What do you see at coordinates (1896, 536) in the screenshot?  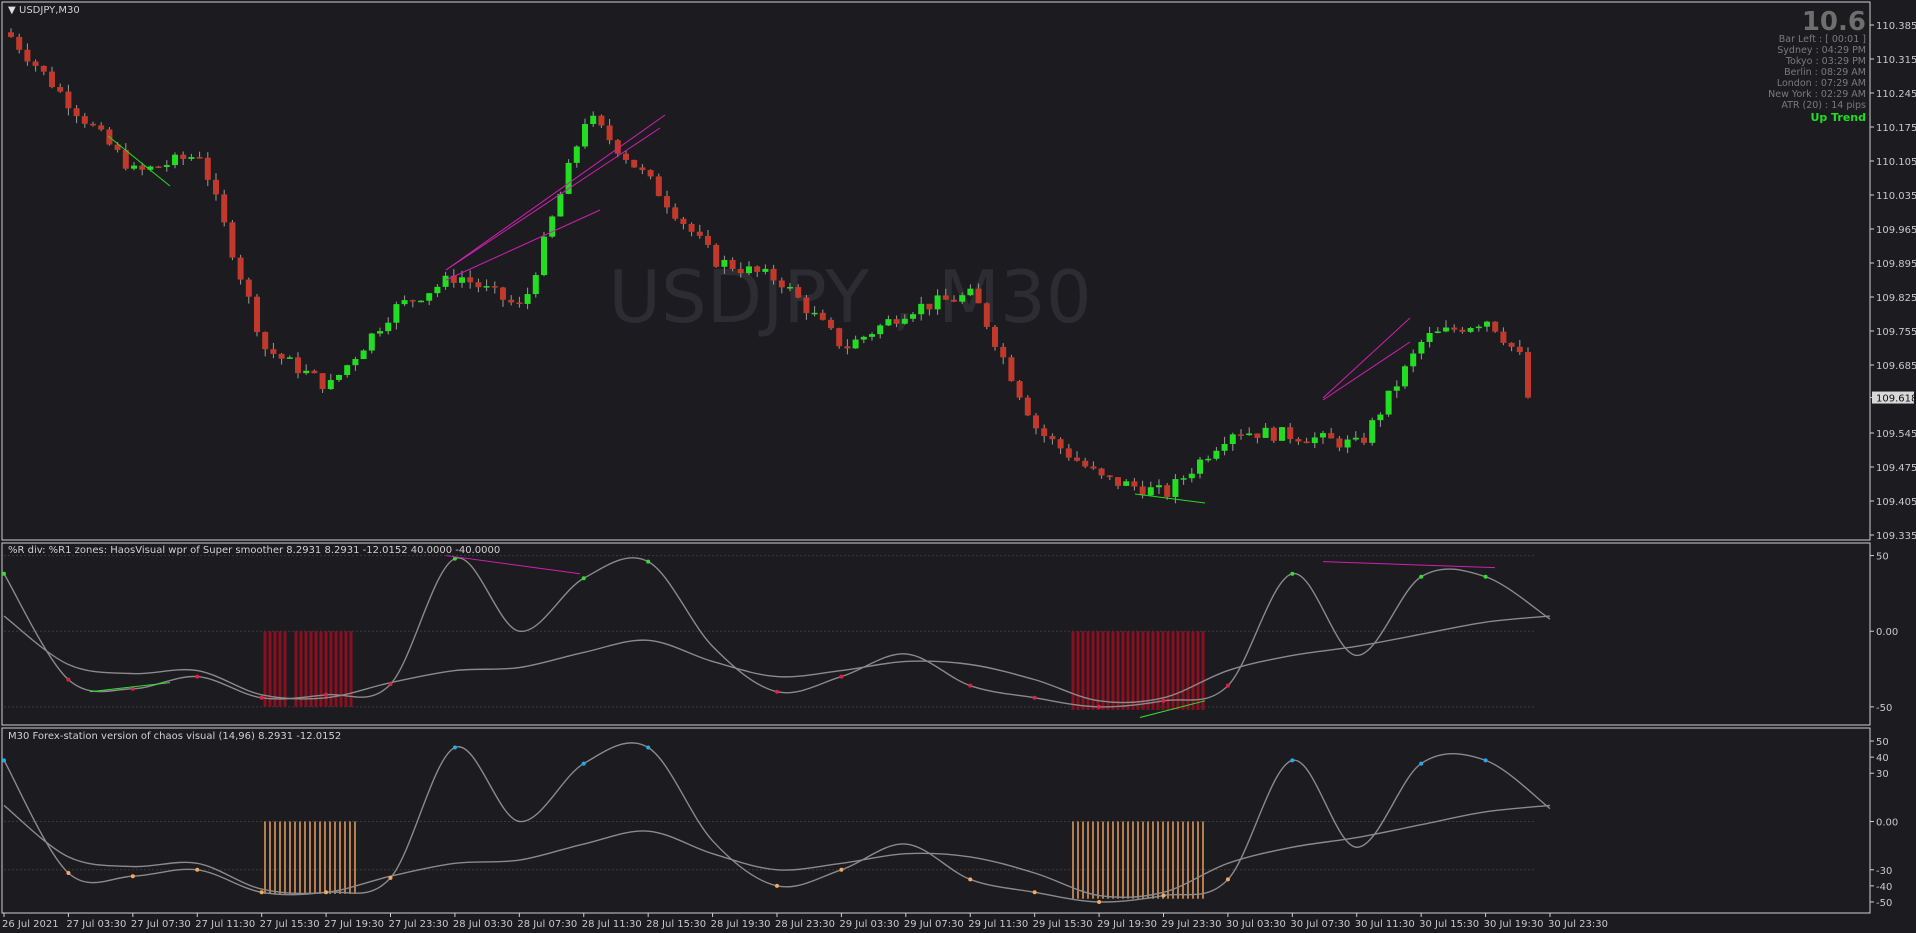 I see `y-tick-label: 109.335` at bounding box center [1896, 536].